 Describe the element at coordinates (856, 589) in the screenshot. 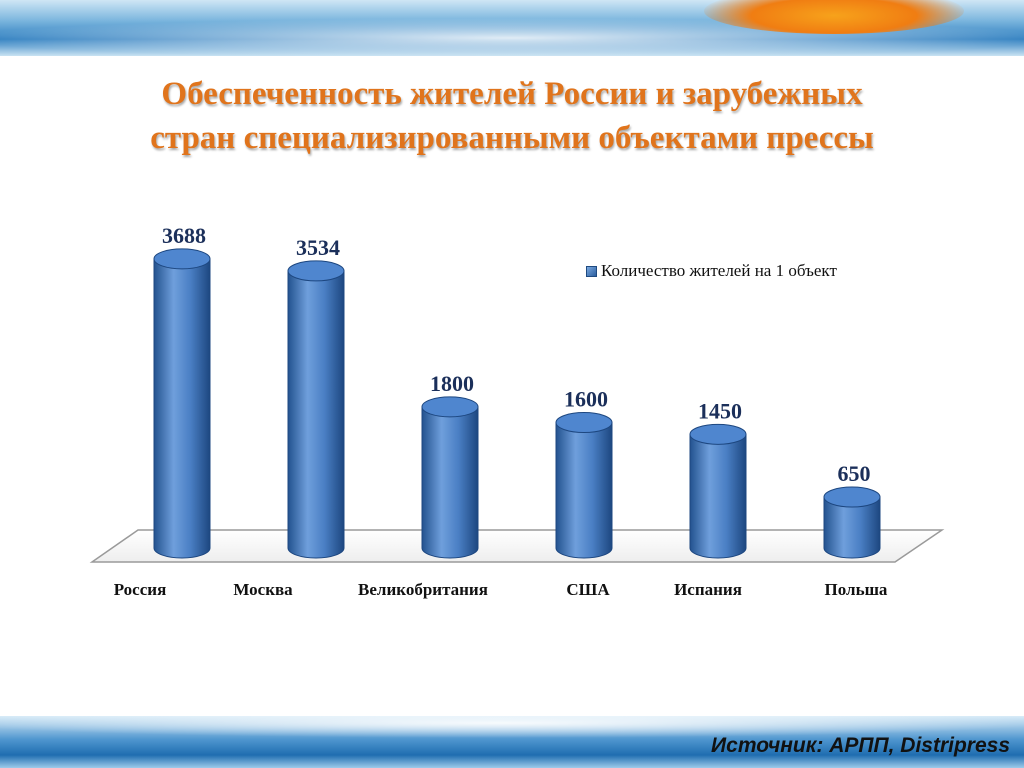

I see `category-label-5: Польша` at that location.